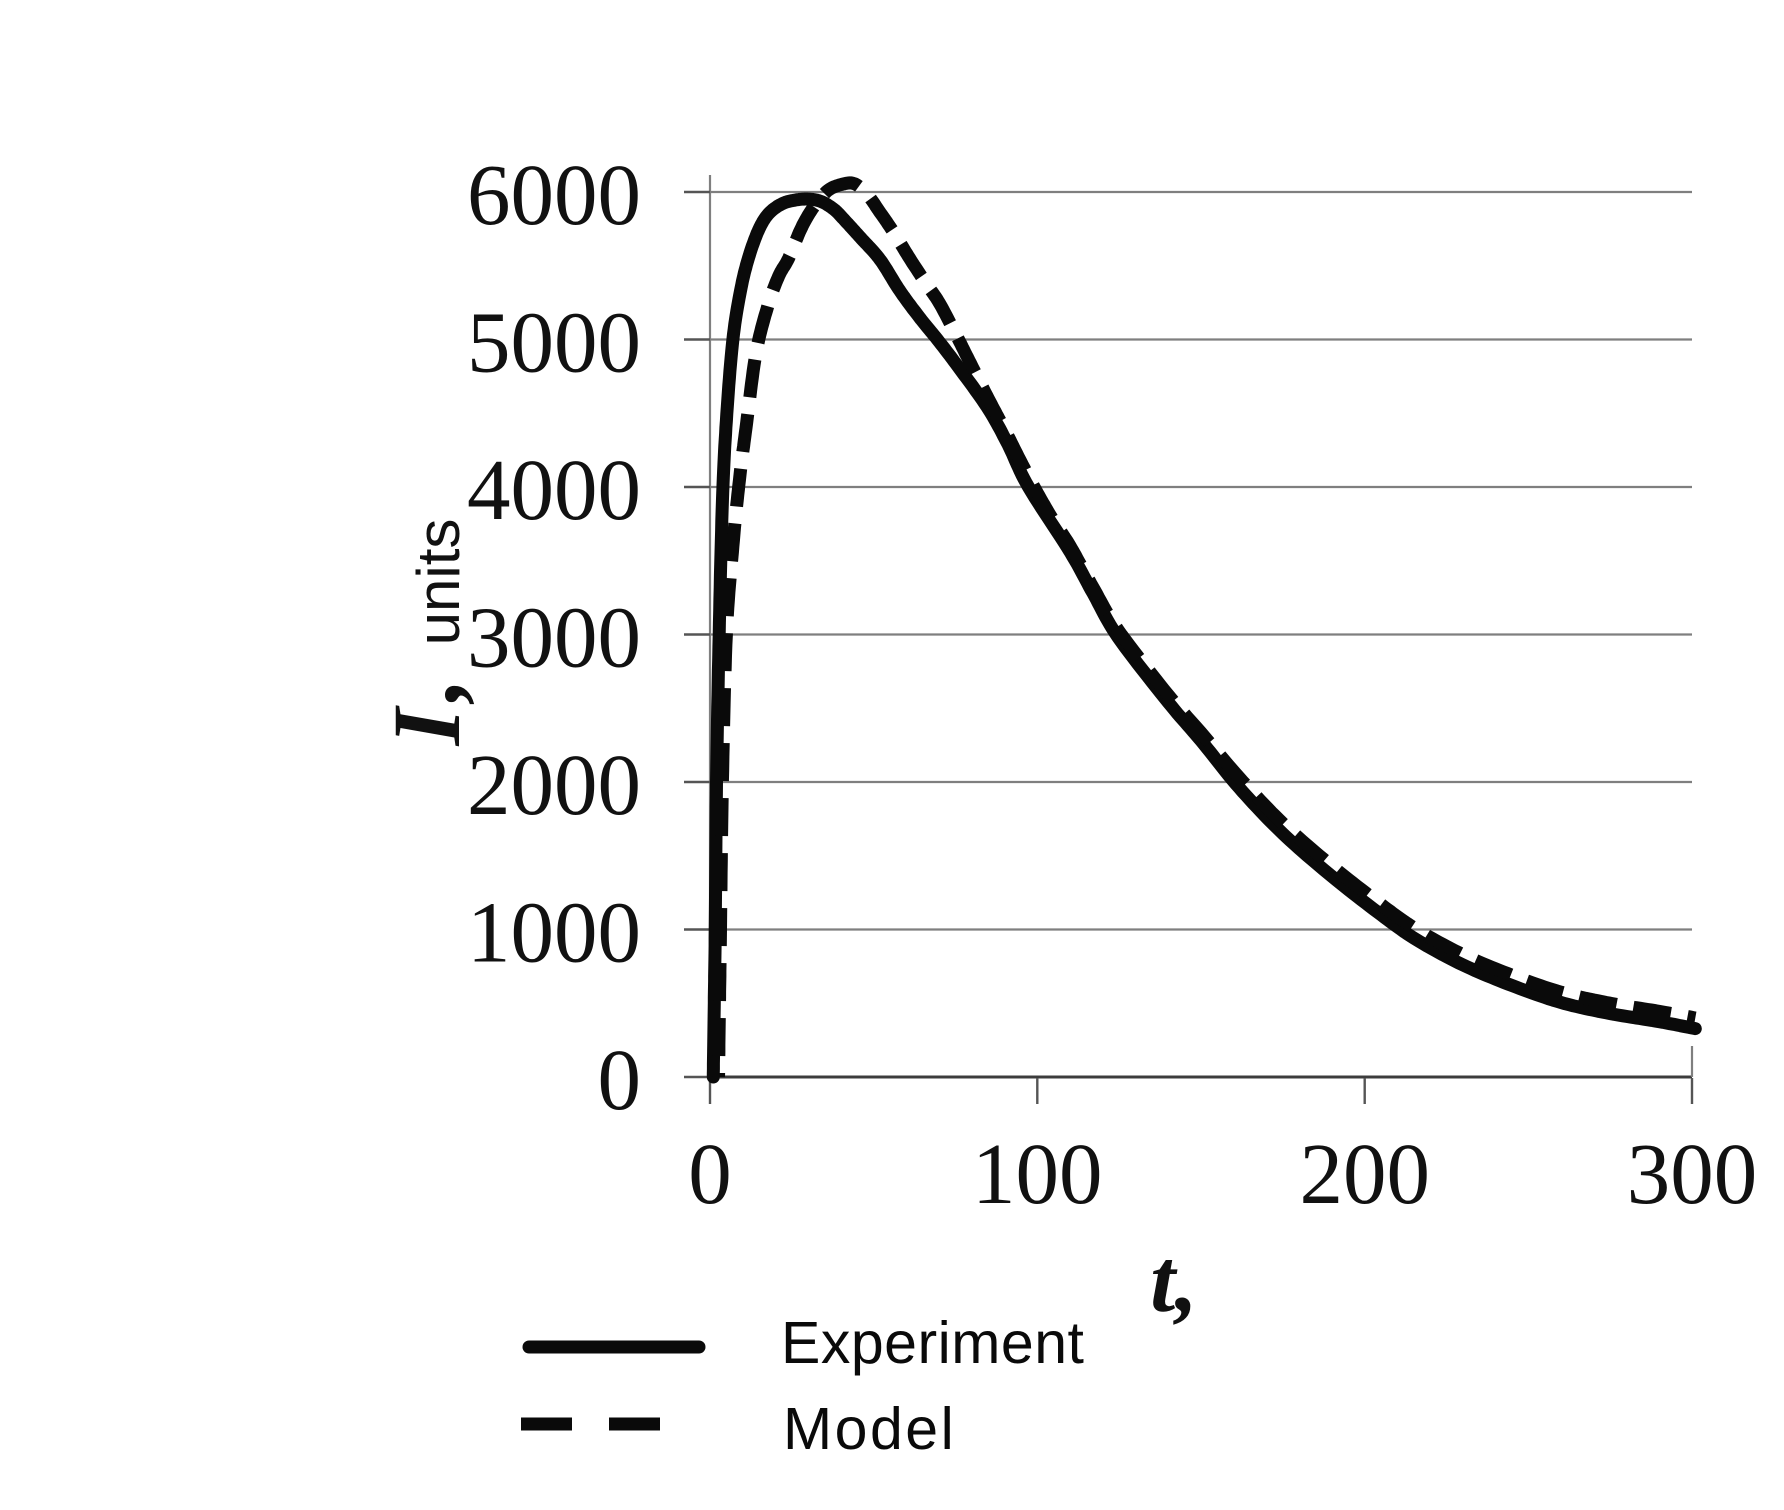 The width and height of the screenshot is (1784, 1510). Describe the element at coordinates (1037, 1173) in the screenshot. I see `svg-text: 100` at that location.